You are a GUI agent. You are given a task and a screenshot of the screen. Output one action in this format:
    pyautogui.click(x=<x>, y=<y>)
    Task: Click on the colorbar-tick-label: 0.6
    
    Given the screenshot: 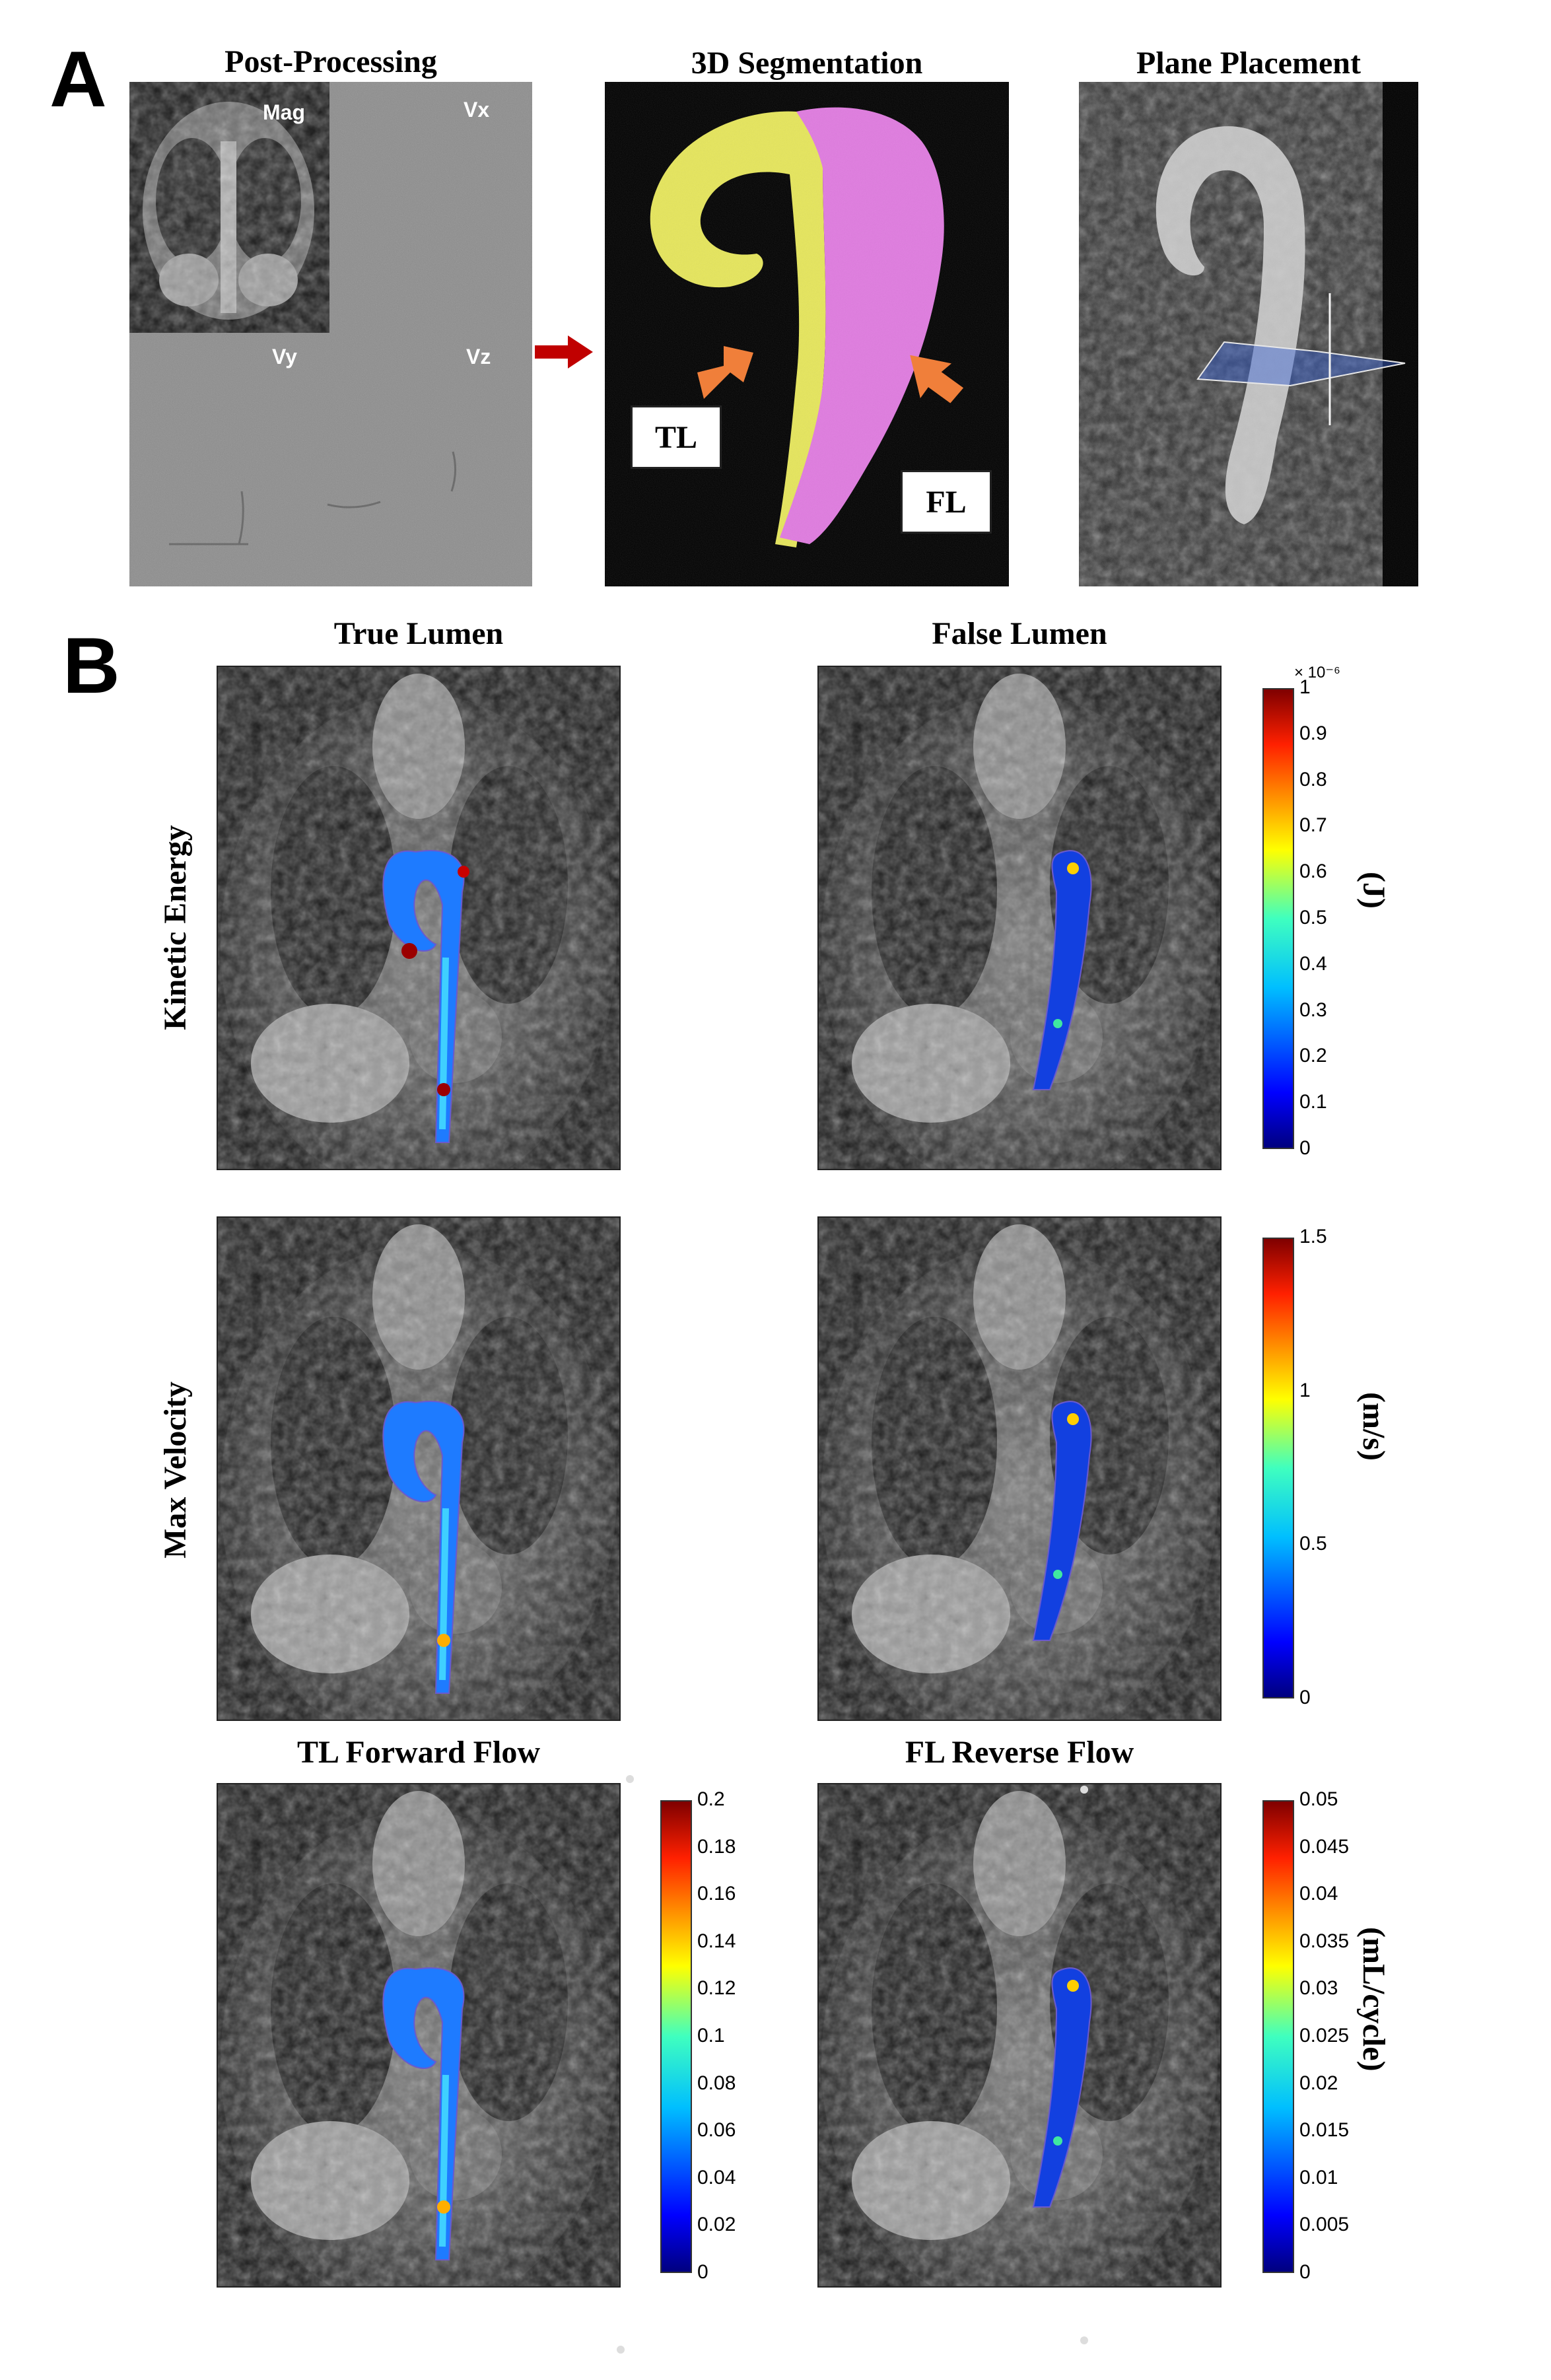 What is the action you would take?
    pyautogui.click(x=1313, y=871)
    